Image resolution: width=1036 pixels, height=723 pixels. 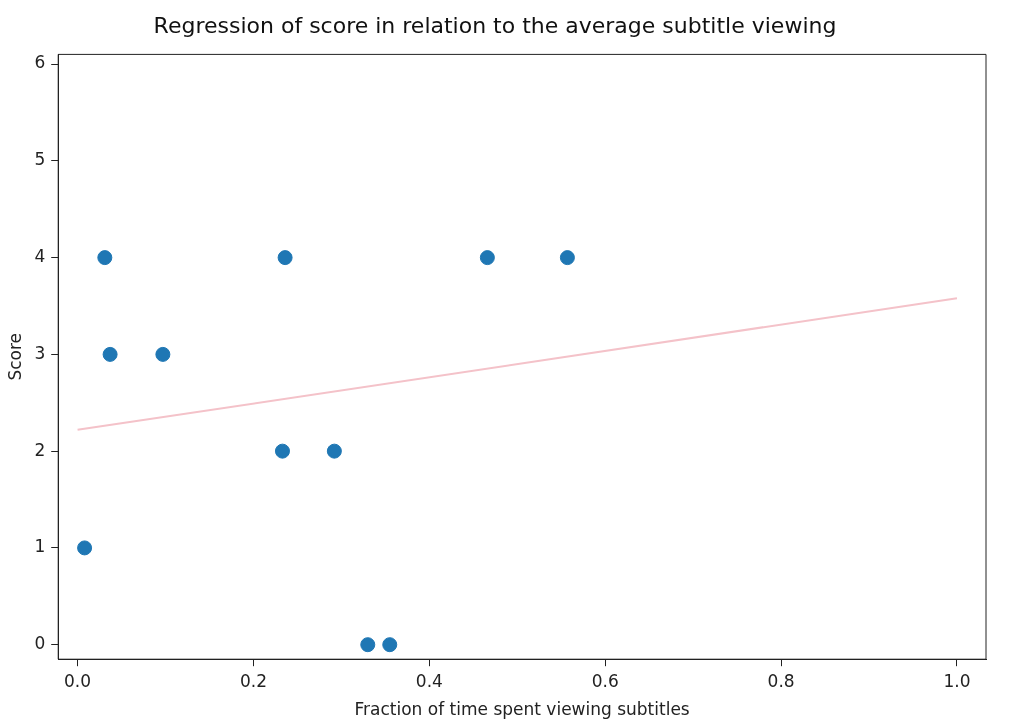 I want to click on y-tick-label: 4, so click(x=40, y=256).